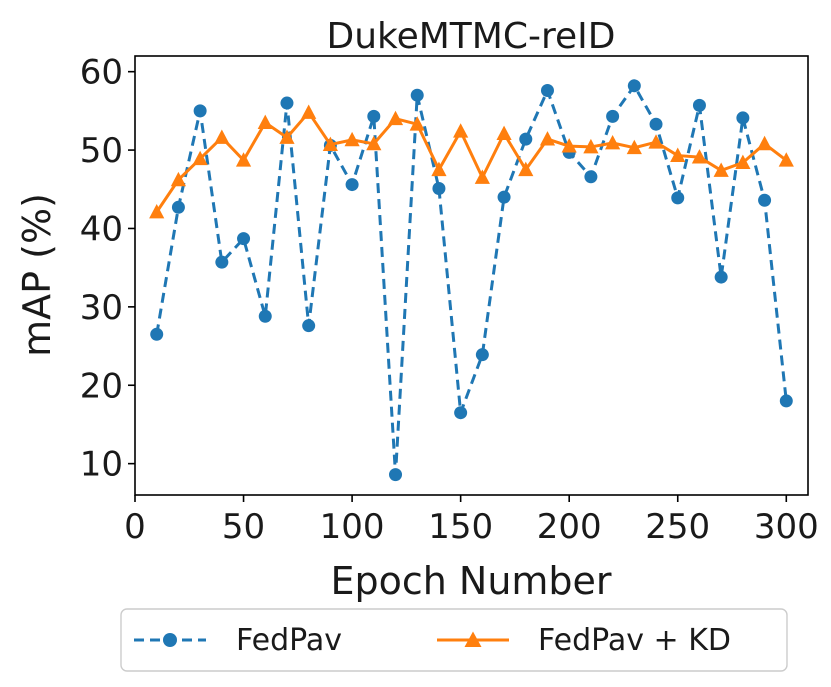 The image size is (831, 687). What do you see at coordinates (243, 527) in the screenshot?
I see `x-tick-label: 50` at bounding box center [243, 527].